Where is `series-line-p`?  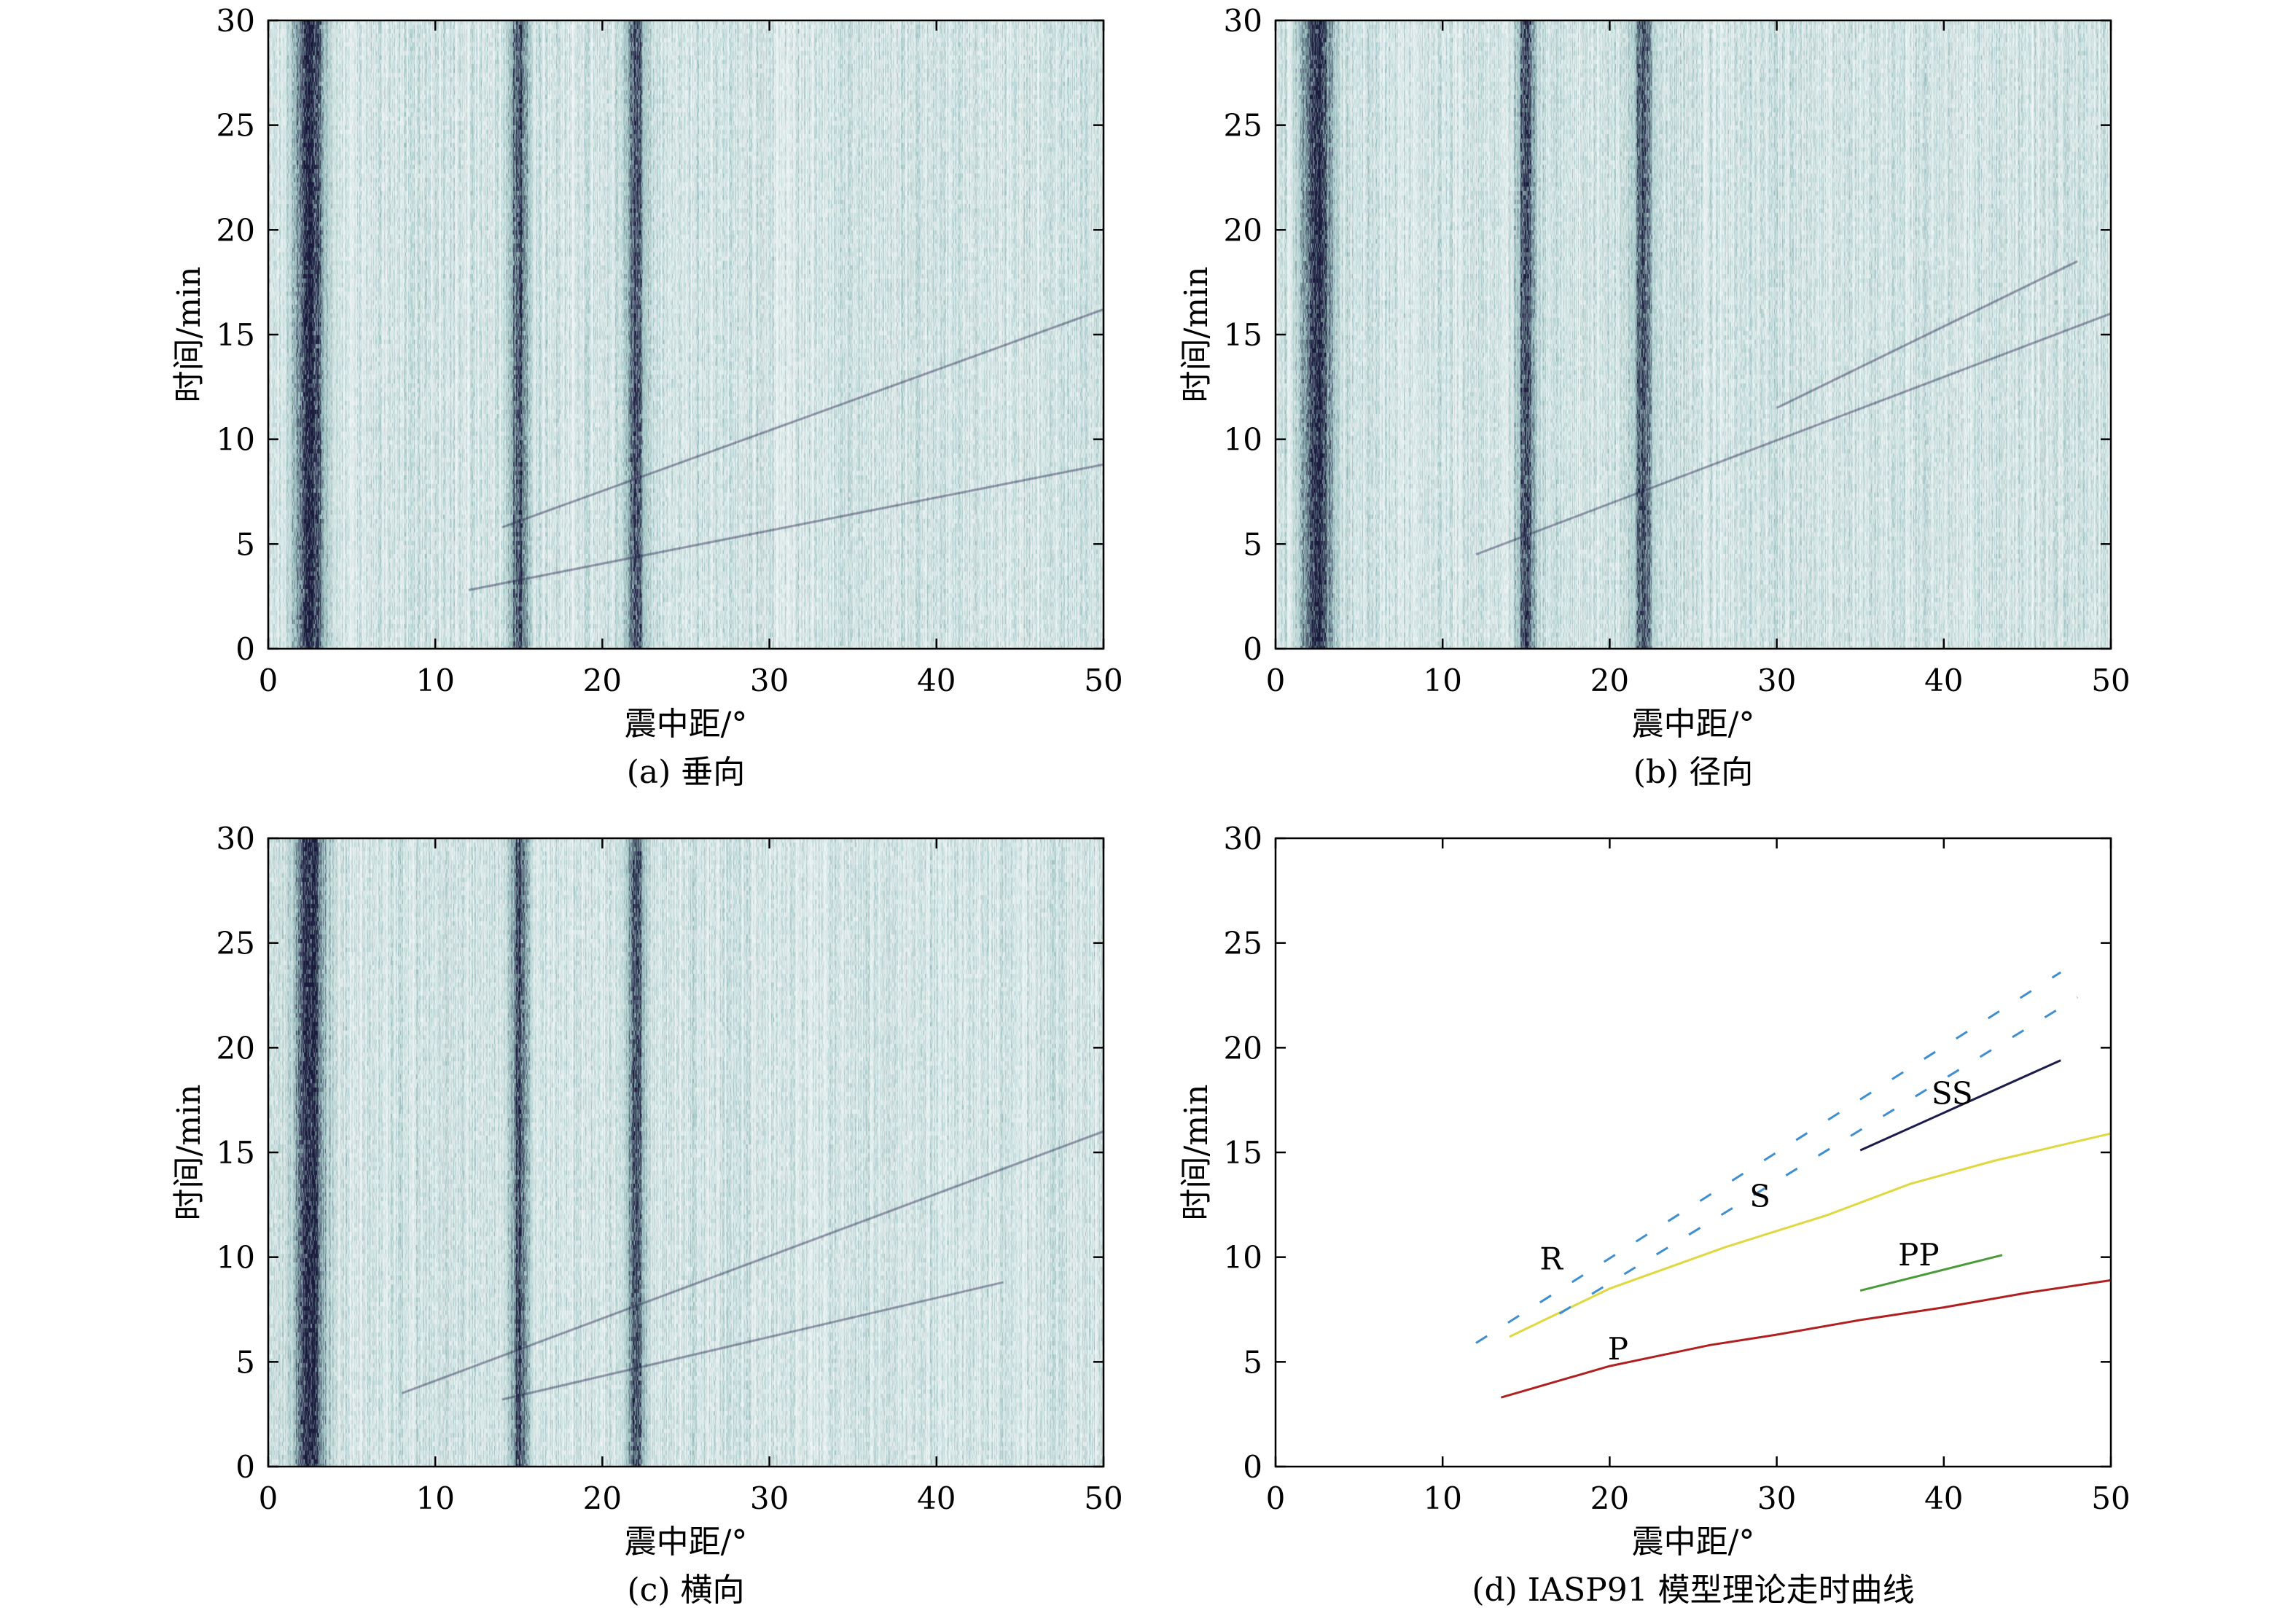 series-line-p is located at coordinates (1806, 1339).